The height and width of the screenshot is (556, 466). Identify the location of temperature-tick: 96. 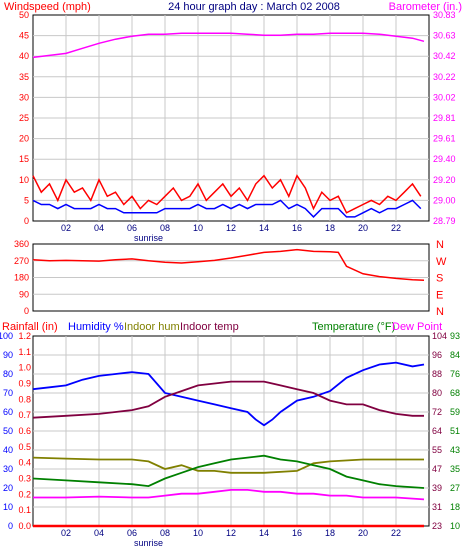
(437, 355).